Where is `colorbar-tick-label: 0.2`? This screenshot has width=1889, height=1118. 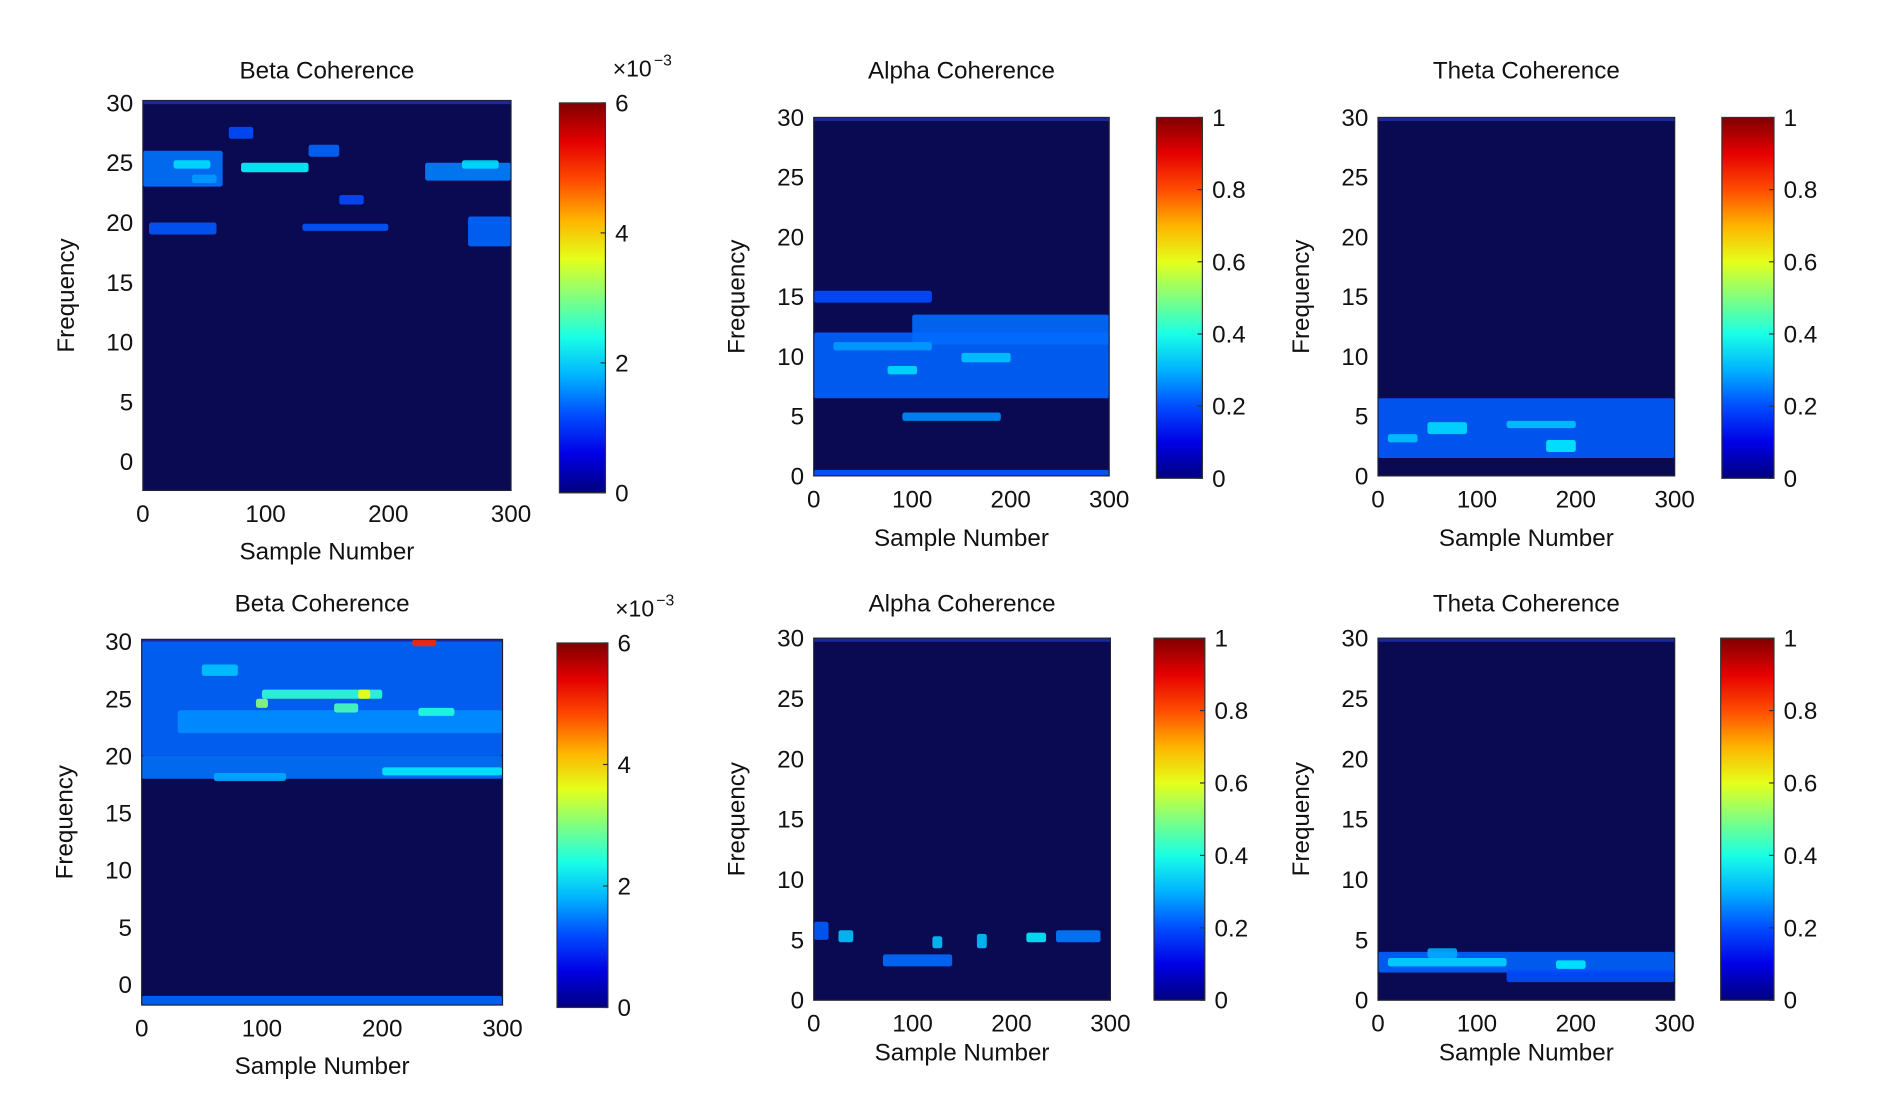
colorbar-tick-label: 0.2 is located at coordinates (1801, 928).